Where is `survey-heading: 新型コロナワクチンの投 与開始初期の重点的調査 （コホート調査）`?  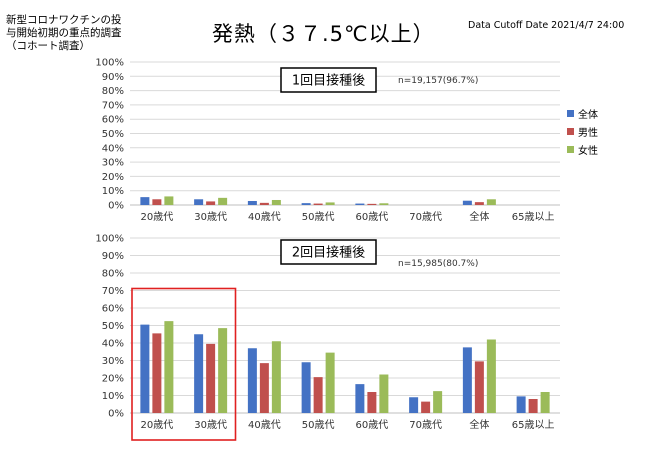 survey-heading: 新型コロナワクチンの投 与開始初期の重点的調査 （コホート調査） is located at coordinates (64, 33).